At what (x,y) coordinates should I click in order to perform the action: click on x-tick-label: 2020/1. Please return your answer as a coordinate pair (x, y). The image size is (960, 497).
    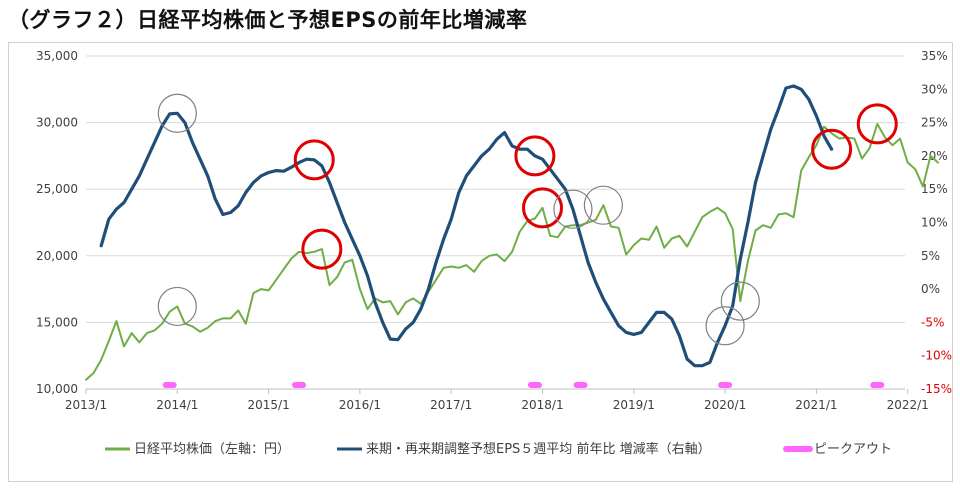
    Looking at the image, I should click on (725, 405).